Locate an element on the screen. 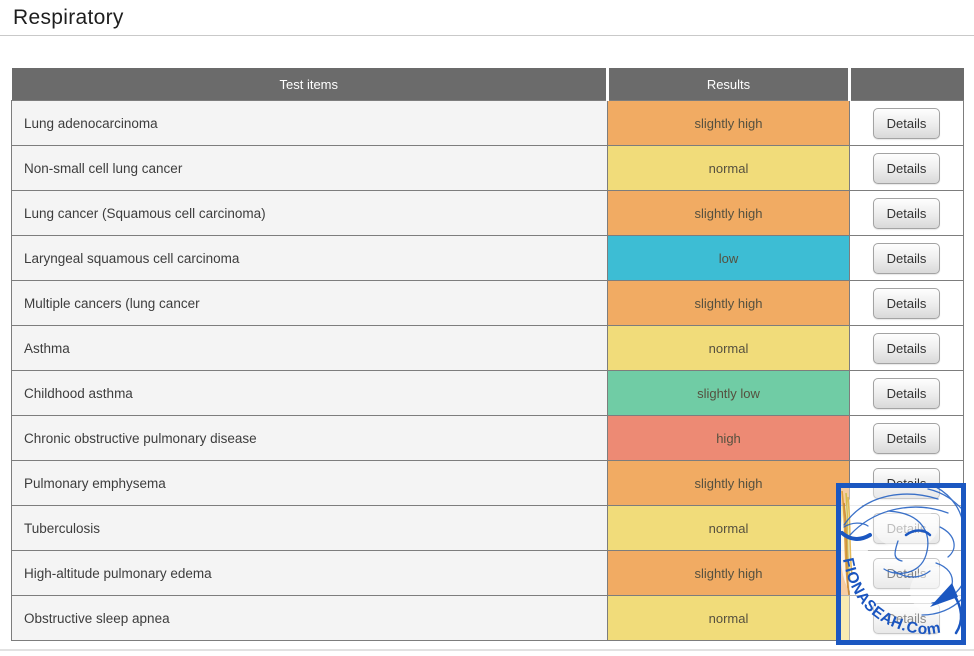  test-item-cell: Laryngeal squamous cell carcinoma is located at coordinates (309, 258).